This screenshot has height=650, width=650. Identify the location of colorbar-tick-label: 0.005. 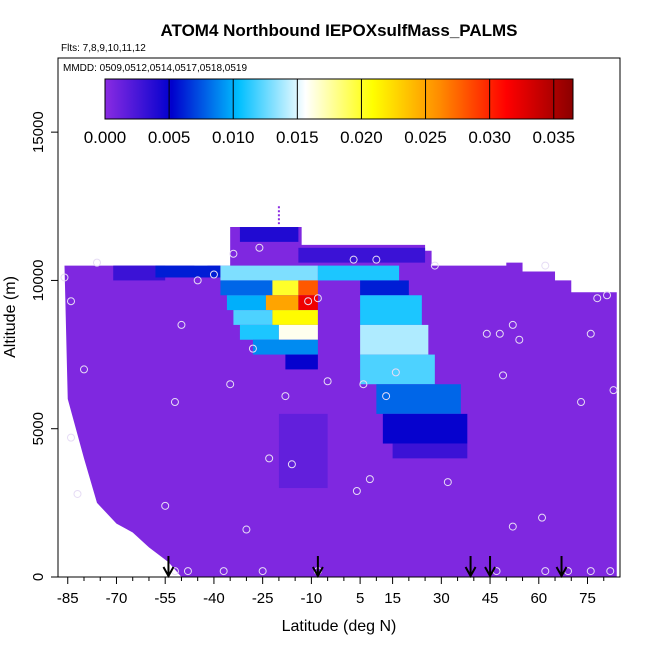
(169, 137).